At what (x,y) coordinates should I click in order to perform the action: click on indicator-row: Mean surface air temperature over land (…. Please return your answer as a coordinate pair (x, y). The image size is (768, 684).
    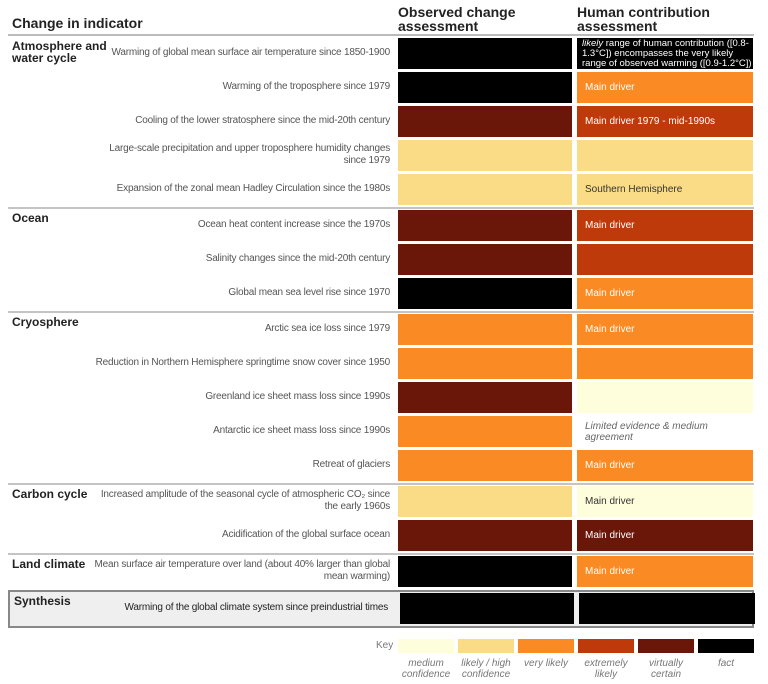
    Looking at the image, I should click on (381, 572).